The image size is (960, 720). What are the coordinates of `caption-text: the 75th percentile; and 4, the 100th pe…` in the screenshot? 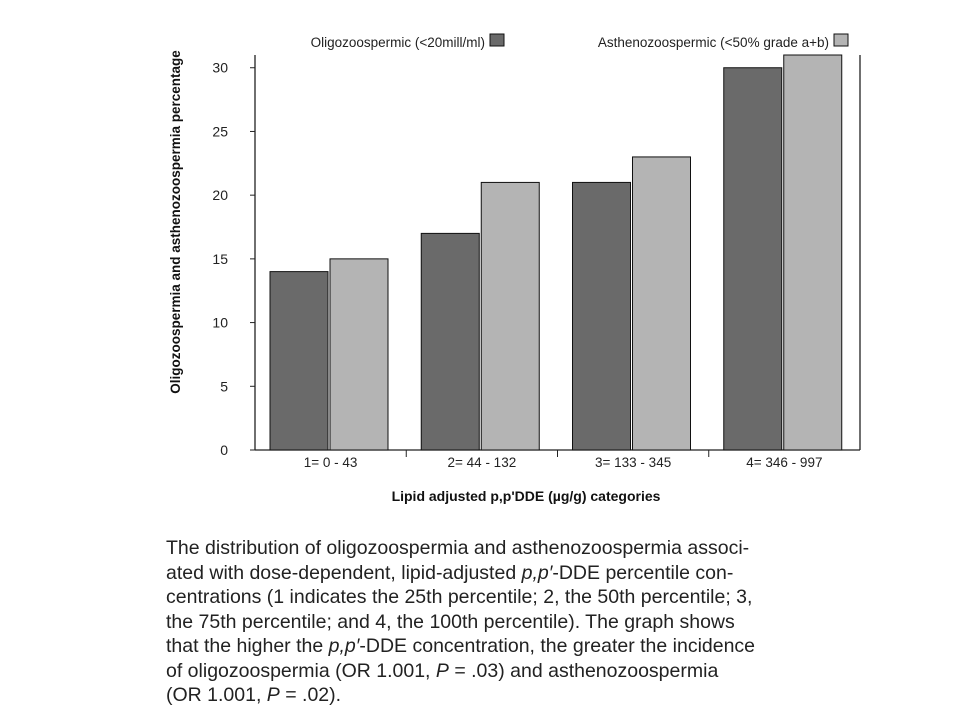 It's located at (450, 621).